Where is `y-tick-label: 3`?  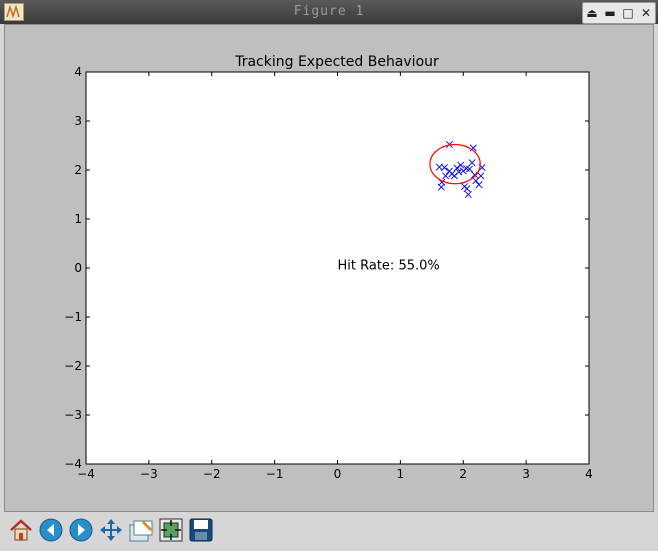
y-tick-label: 3 is located at coordinates (78, 121).